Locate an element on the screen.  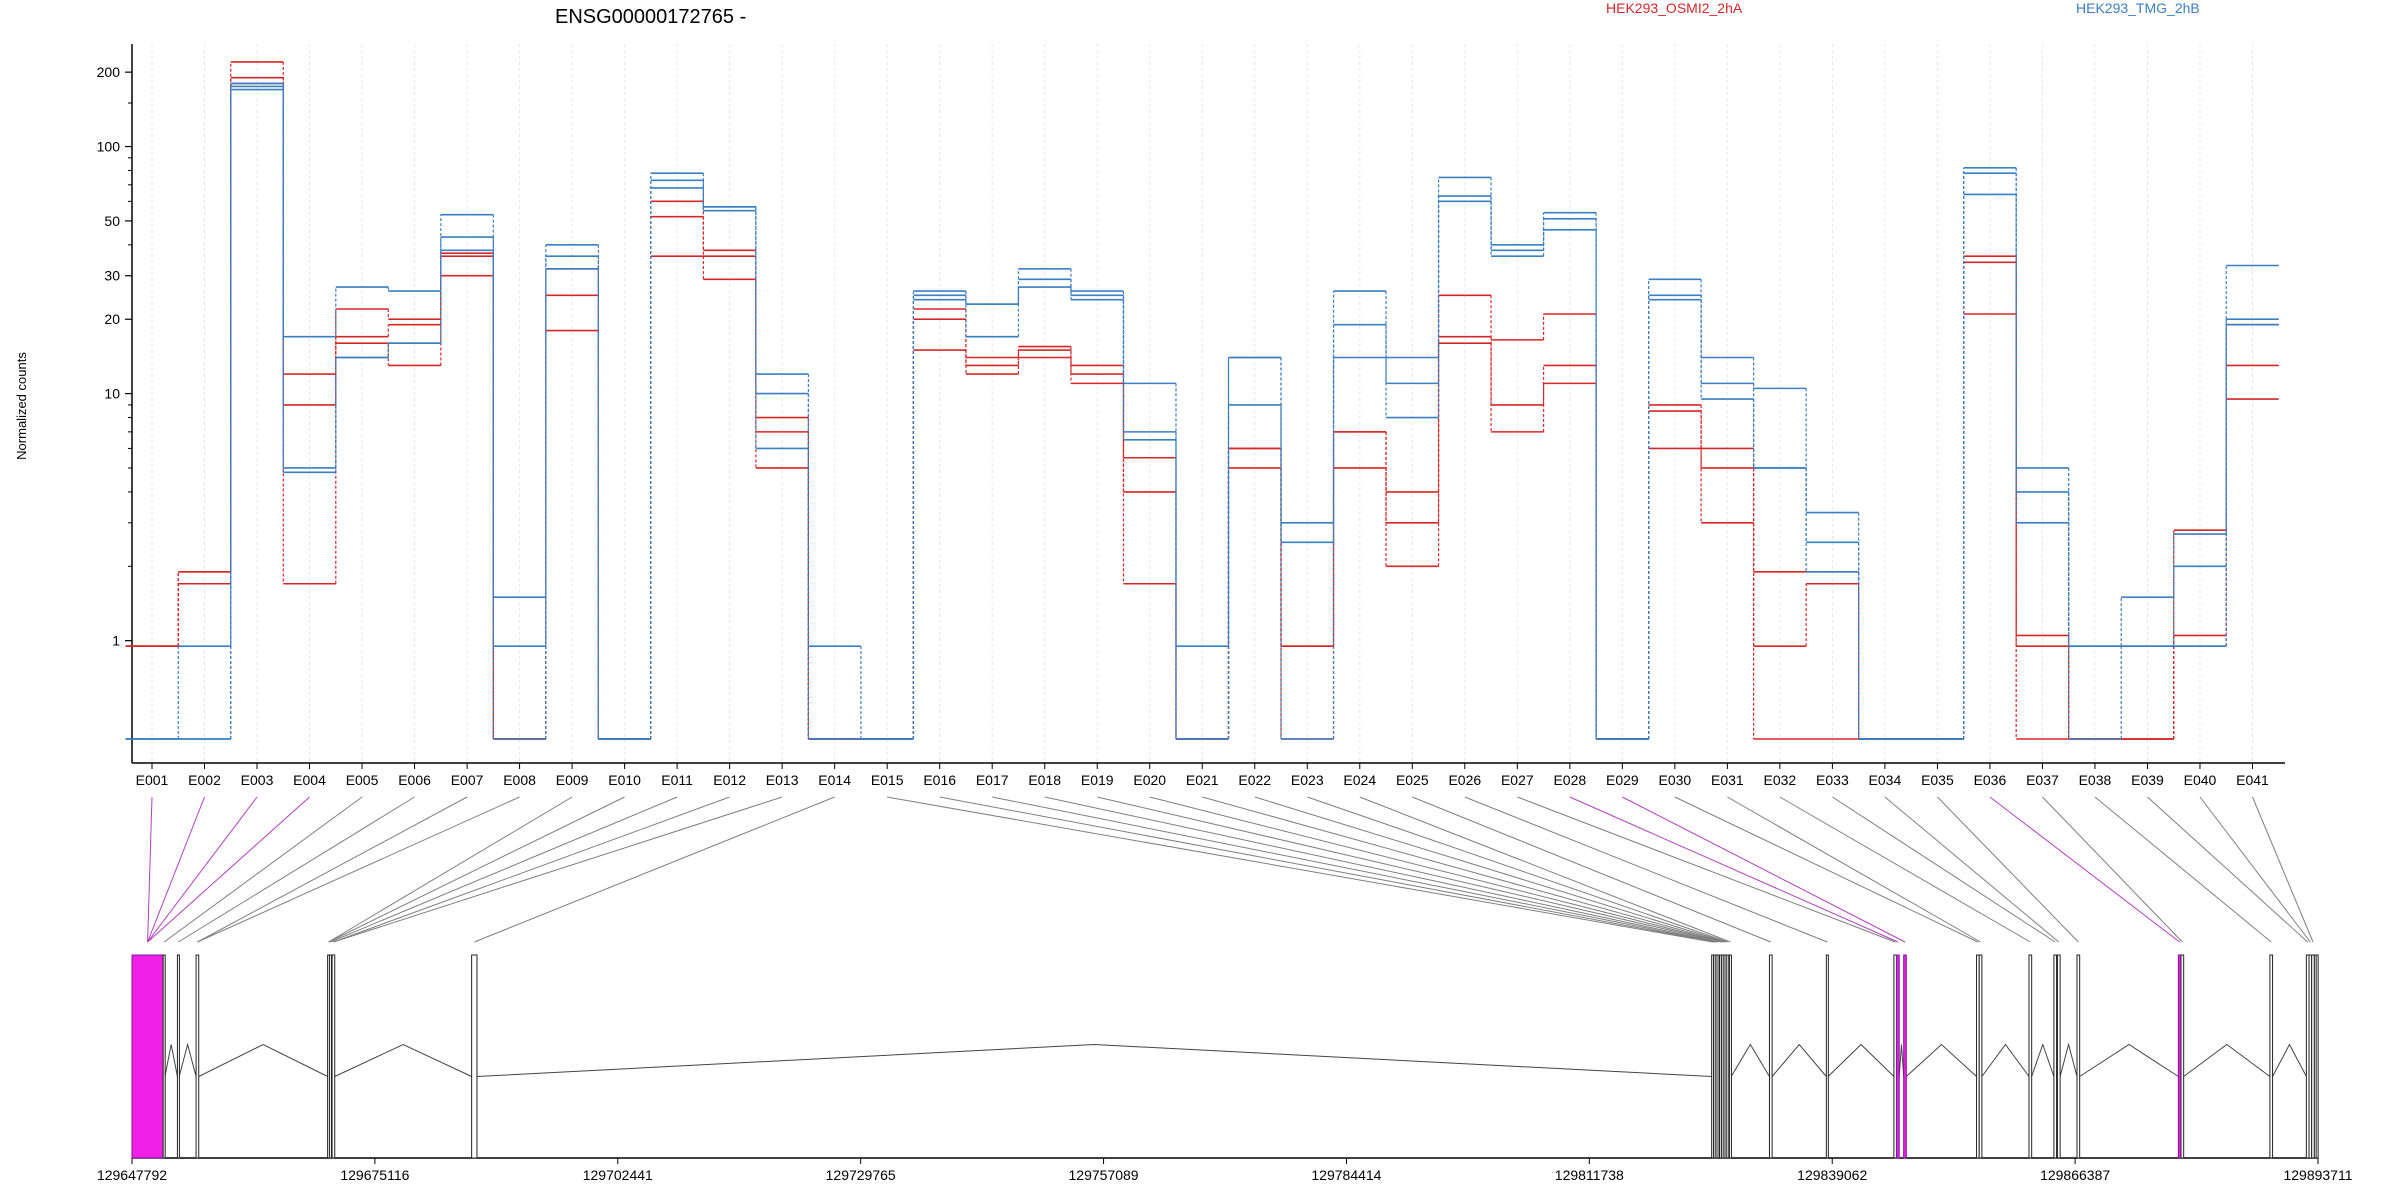
genome-tick-label: 129784414 is located at coordinates (1346, 1175).